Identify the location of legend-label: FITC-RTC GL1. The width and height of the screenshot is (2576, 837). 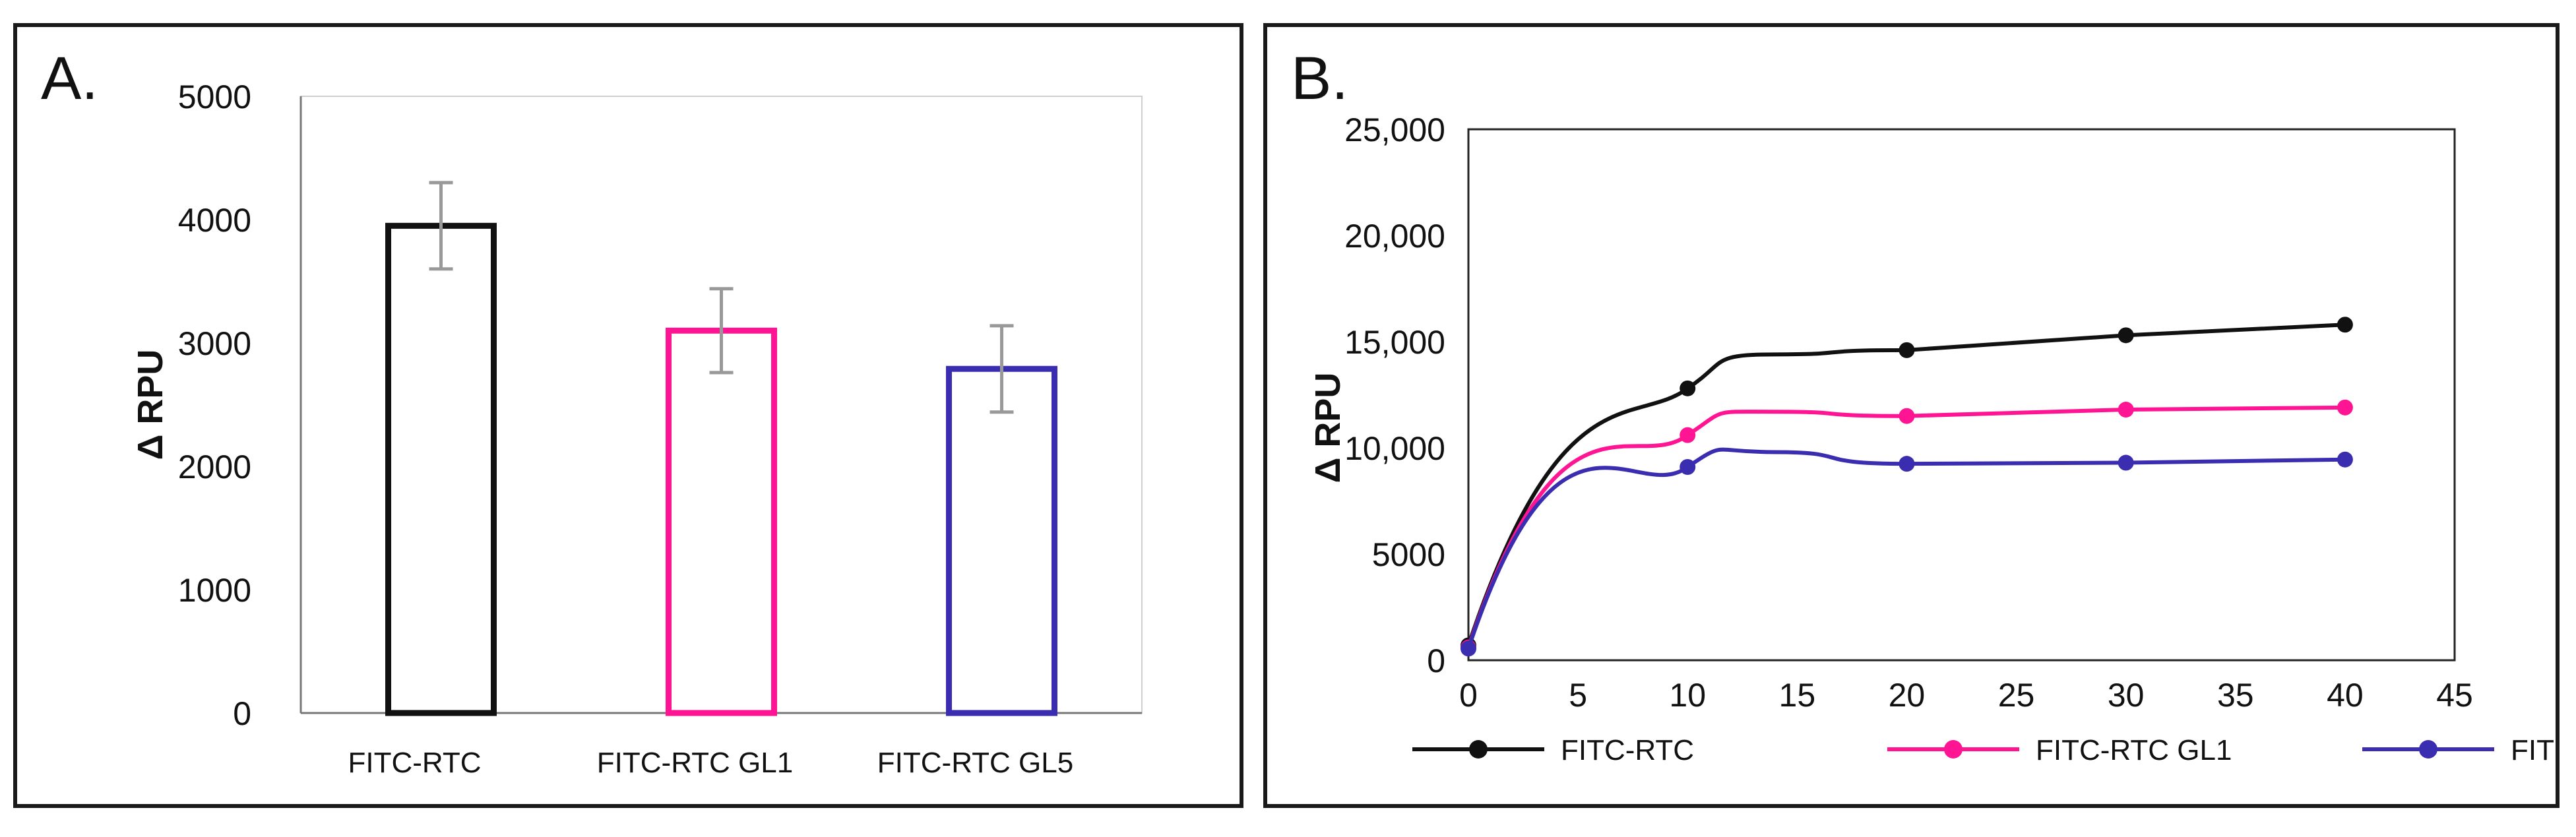
(2134, 750).